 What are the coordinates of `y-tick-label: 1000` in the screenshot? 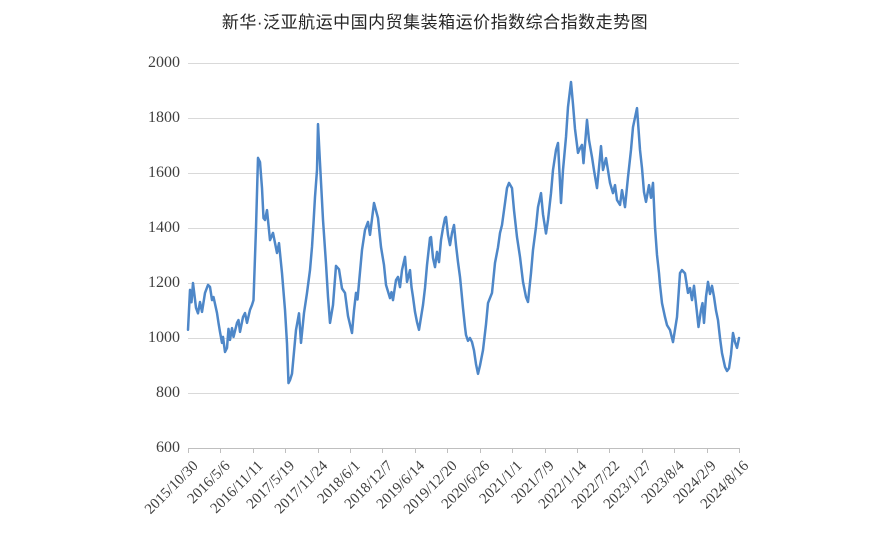 It's located at (164, 337).